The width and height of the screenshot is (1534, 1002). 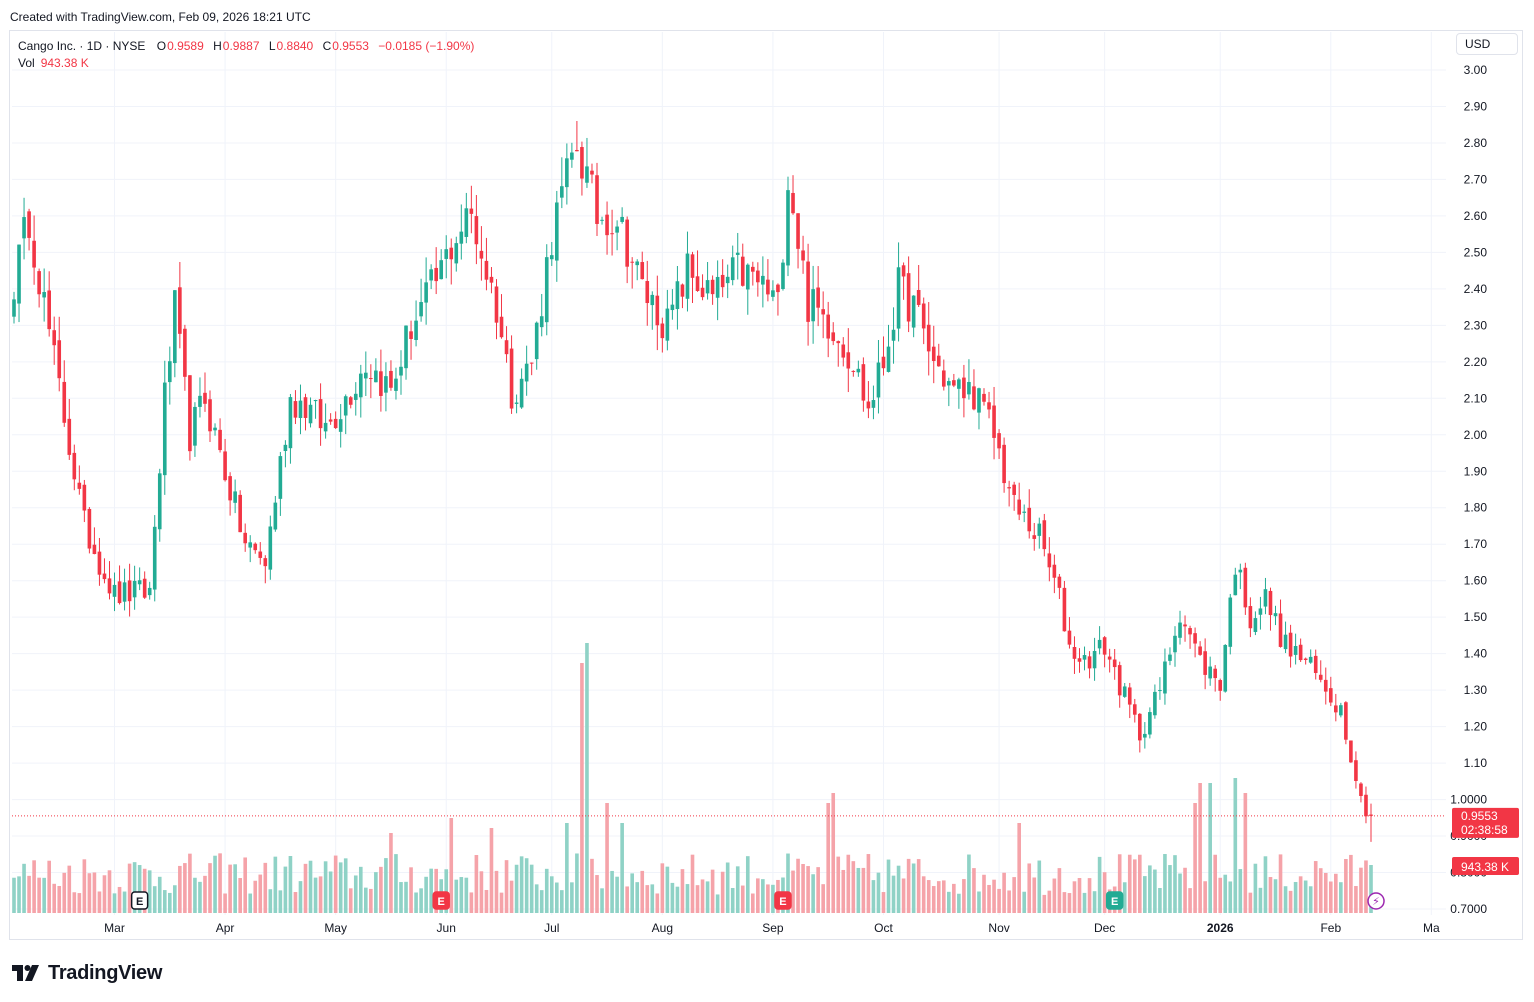 What do you see at coordinates (335, 928) in the screenshot?
I see `x-tick-label: May` at bounding box center [335, 928].